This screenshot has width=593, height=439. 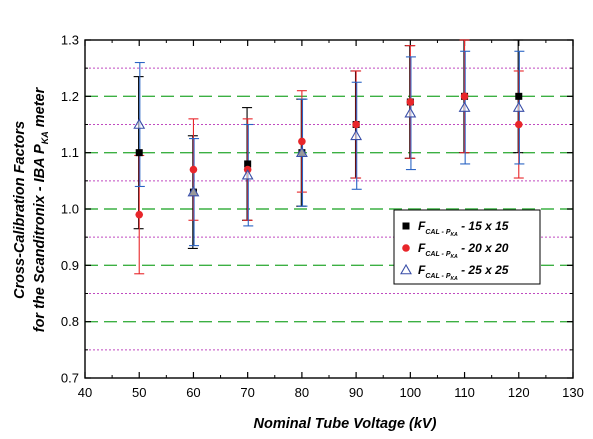 What do you see at coordinates (356, 392) in the screenshot?
I see `x-tick-label: 90` at bounding box center [356, 392].